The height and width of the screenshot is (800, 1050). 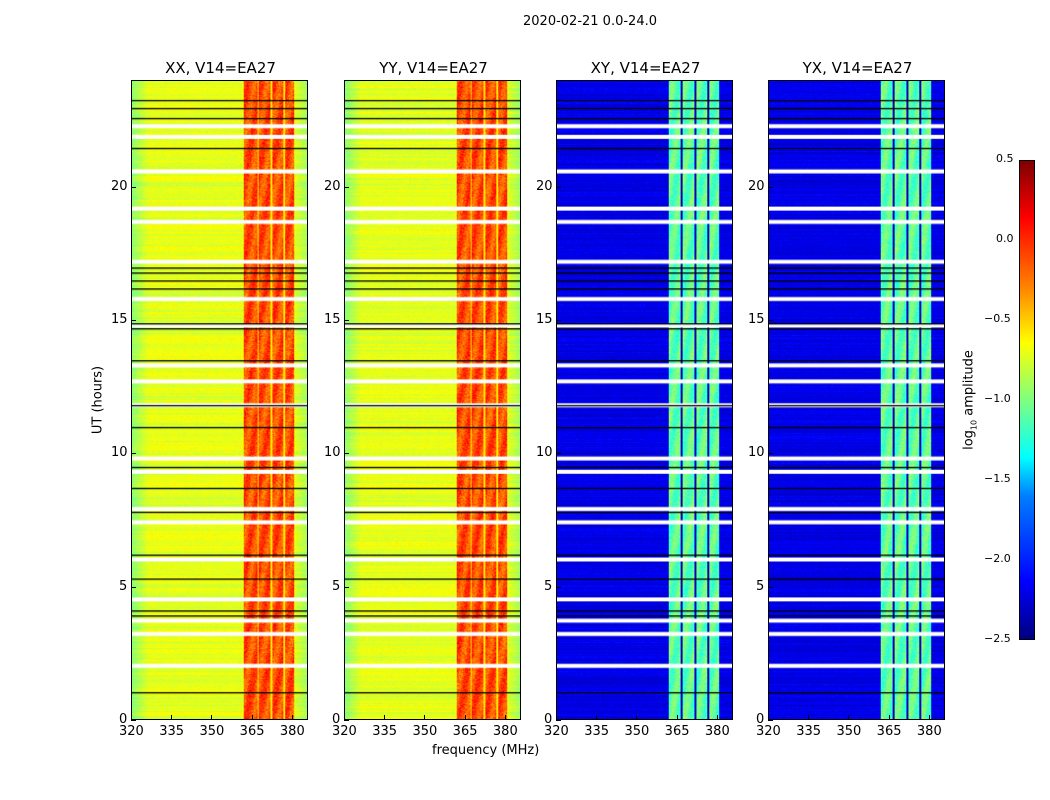 I want to click on panel-title: XY, V14=EA27, so click(x=645, y=68).